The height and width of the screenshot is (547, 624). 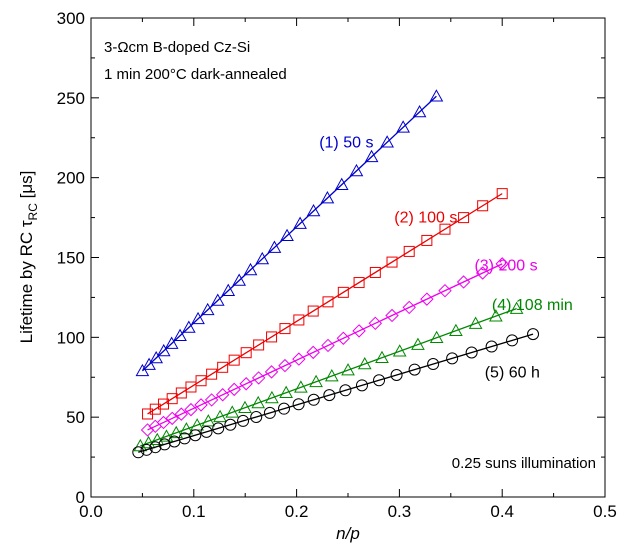 I want to click on series-fit-line, so click(x=336, y=393).